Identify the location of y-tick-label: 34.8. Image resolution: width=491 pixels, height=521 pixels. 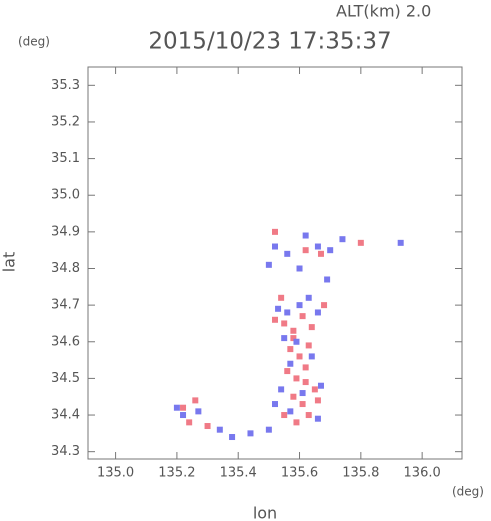
(65, 268).